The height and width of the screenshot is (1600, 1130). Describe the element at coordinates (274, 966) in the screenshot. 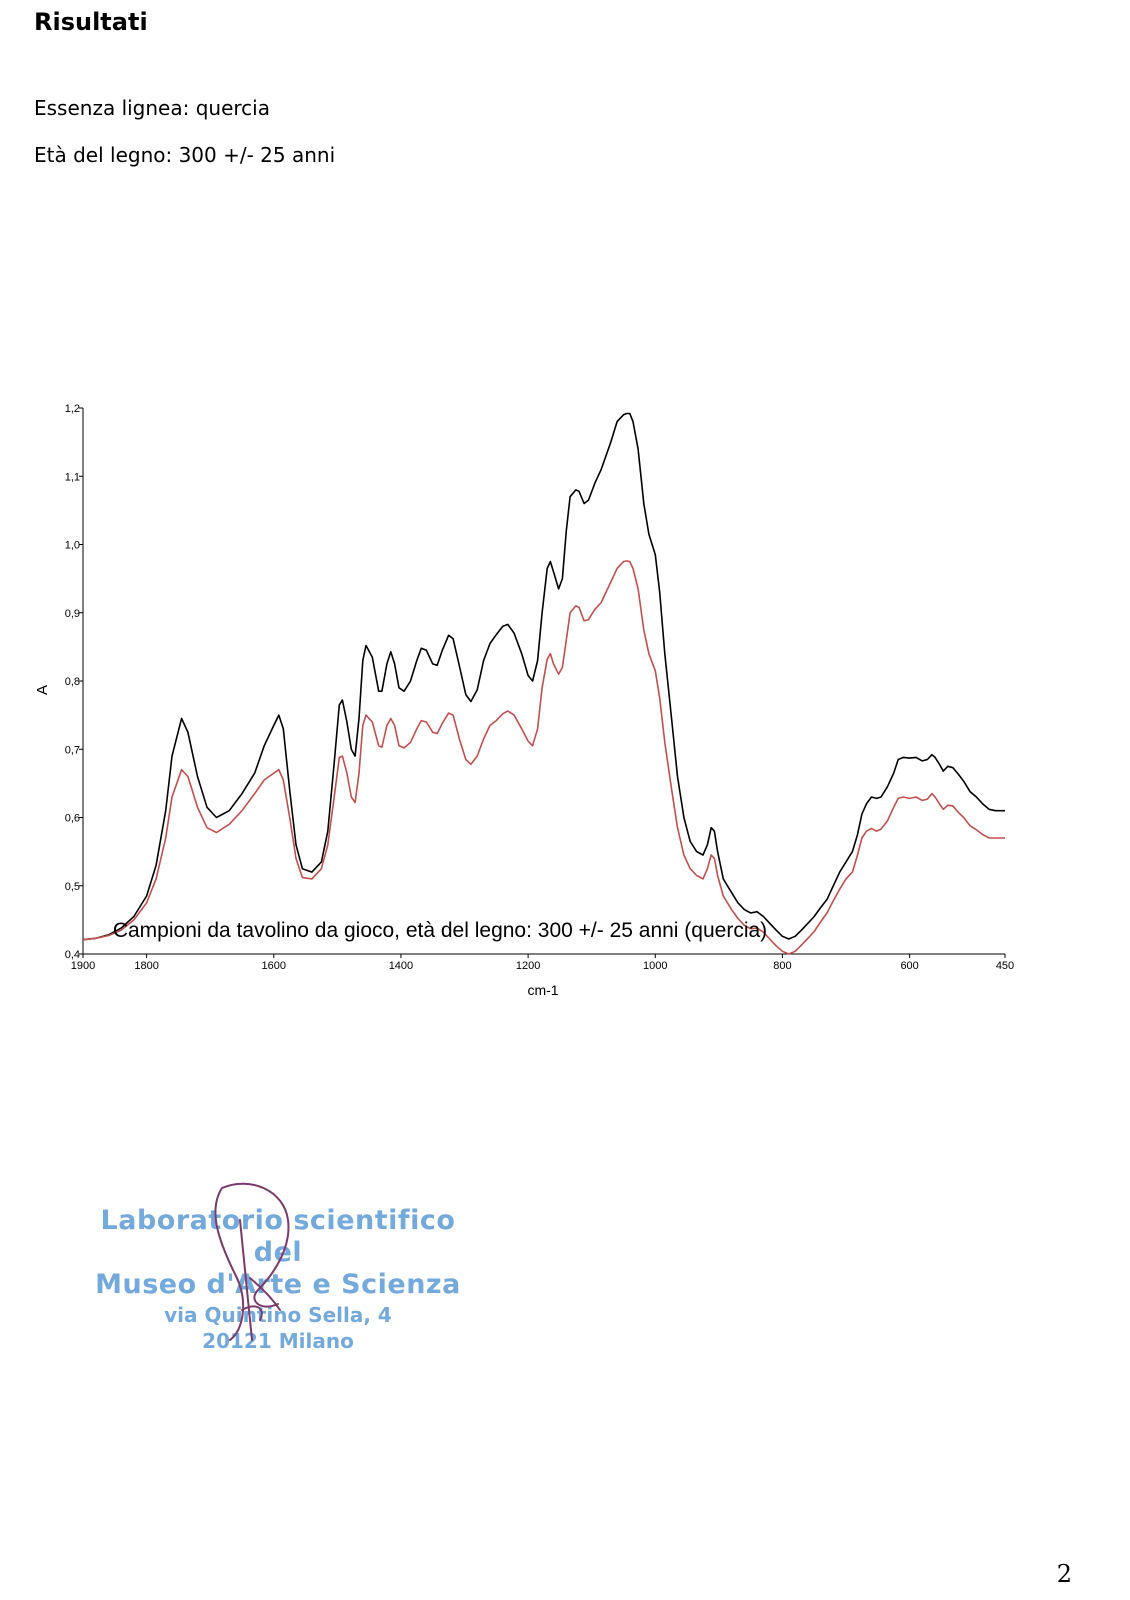

I see `x-tick-label: 1600` at that location.